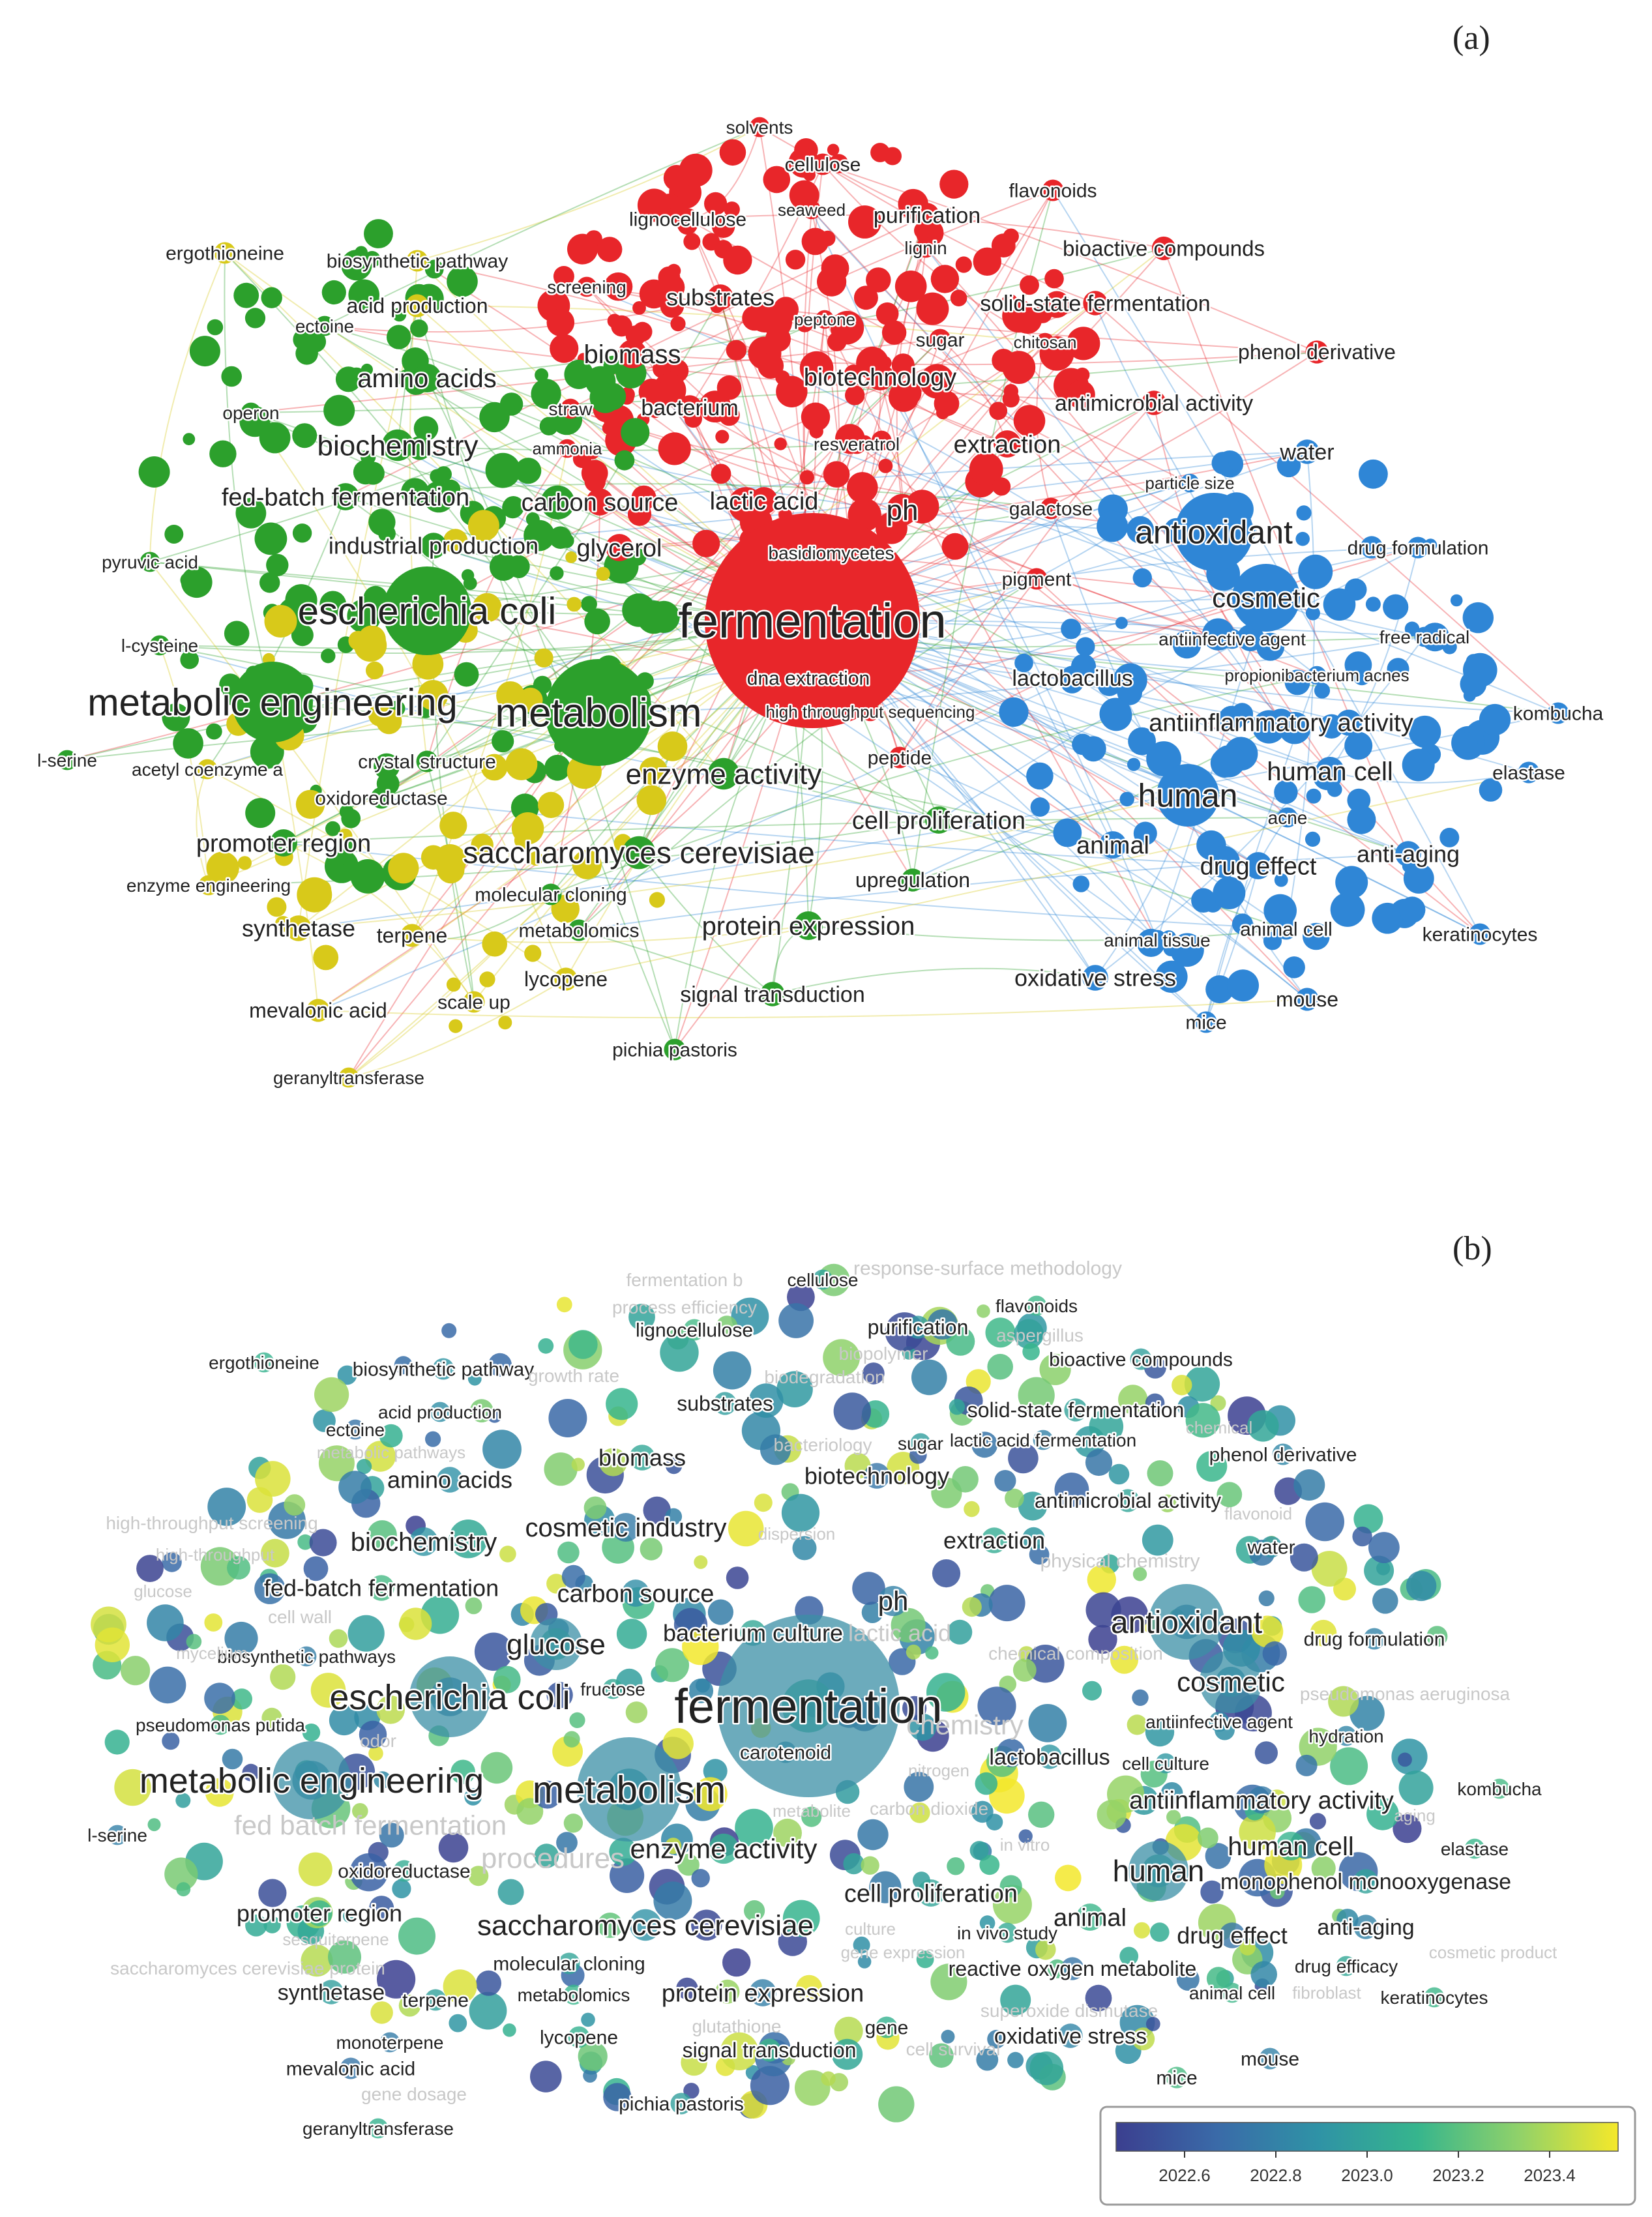  I want to click on hub-antioxidant, so click(1214, 532).